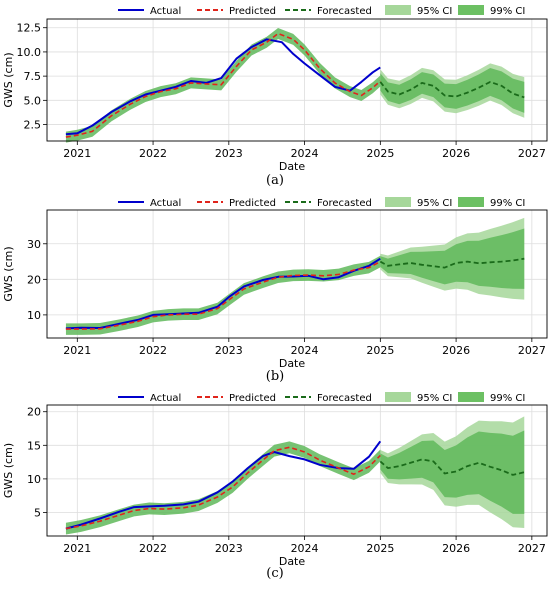 This screenshot has width=550, height=589. What do you see at coordinates (33, 76) in the screenshot?
I see `y-tick-label: 7.5` at bounding box center [33, 76].